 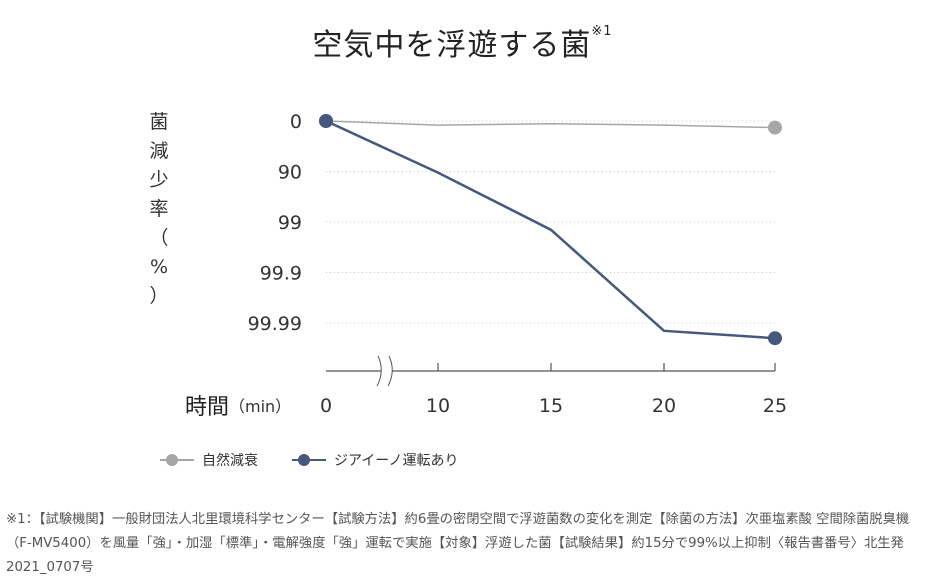 I want to click on title-note: ※1, so click(x=602, y=31).